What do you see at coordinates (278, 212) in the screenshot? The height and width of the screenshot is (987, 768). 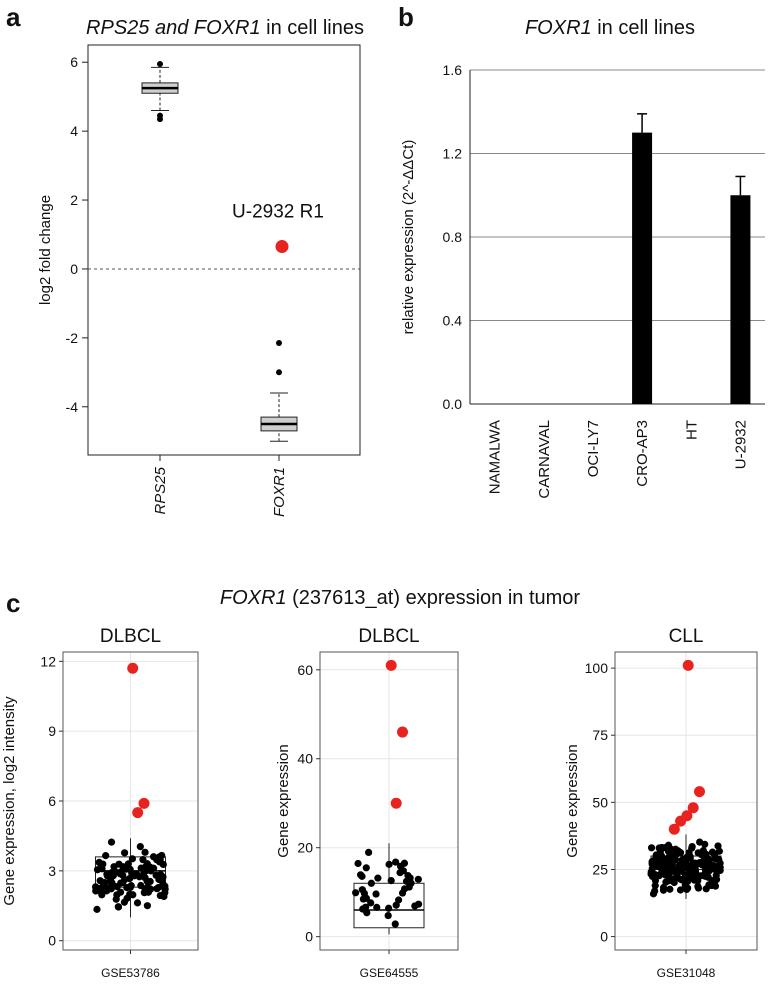 I see `highlight-annotation: U-2932 R1` at bounding box center [278, 212].